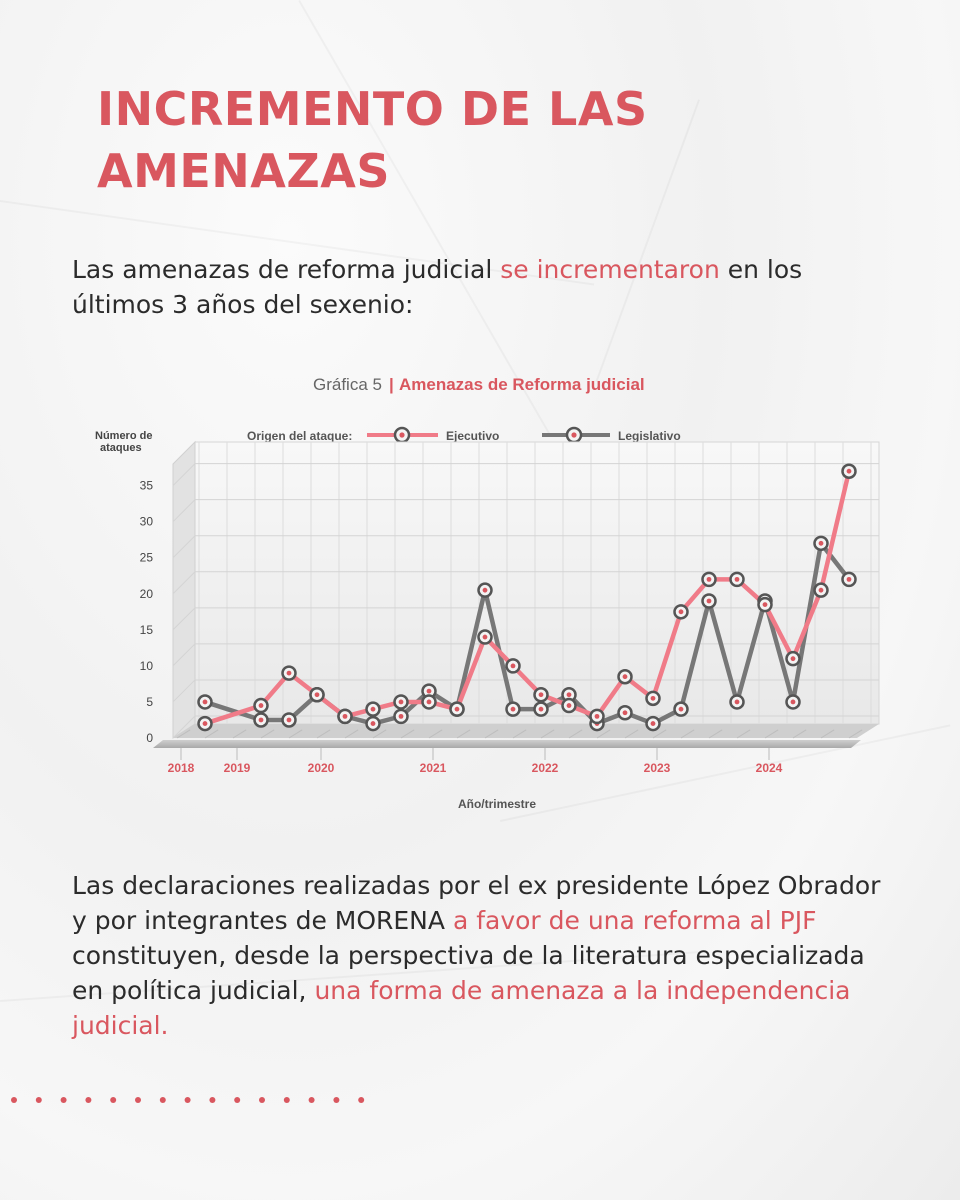  What do you see at coordinates (147, 558) in the screenshot?
I see `y-tick-label: 25` at bounding box center [147, 558].